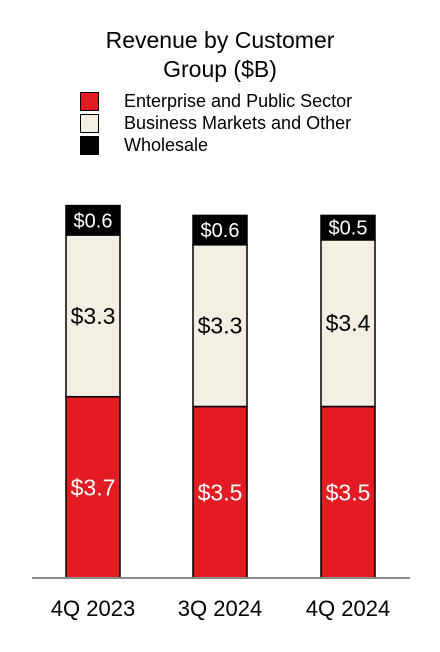 The height and width of the screenshot is (652, 440). I want to click on x-tick-label-2: 3Q 2024, so click(220, 608).